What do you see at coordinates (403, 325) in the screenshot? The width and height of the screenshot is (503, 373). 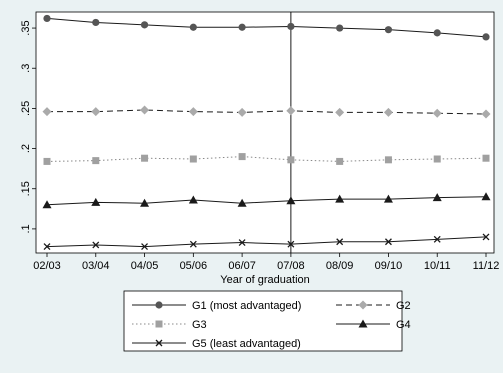 I see `legend-label: G4` at bounding box center [403, 325].